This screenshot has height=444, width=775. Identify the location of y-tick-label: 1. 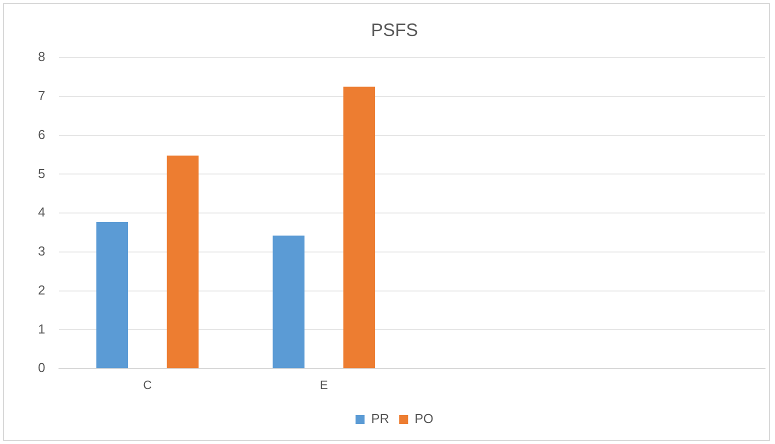
(42, 328).